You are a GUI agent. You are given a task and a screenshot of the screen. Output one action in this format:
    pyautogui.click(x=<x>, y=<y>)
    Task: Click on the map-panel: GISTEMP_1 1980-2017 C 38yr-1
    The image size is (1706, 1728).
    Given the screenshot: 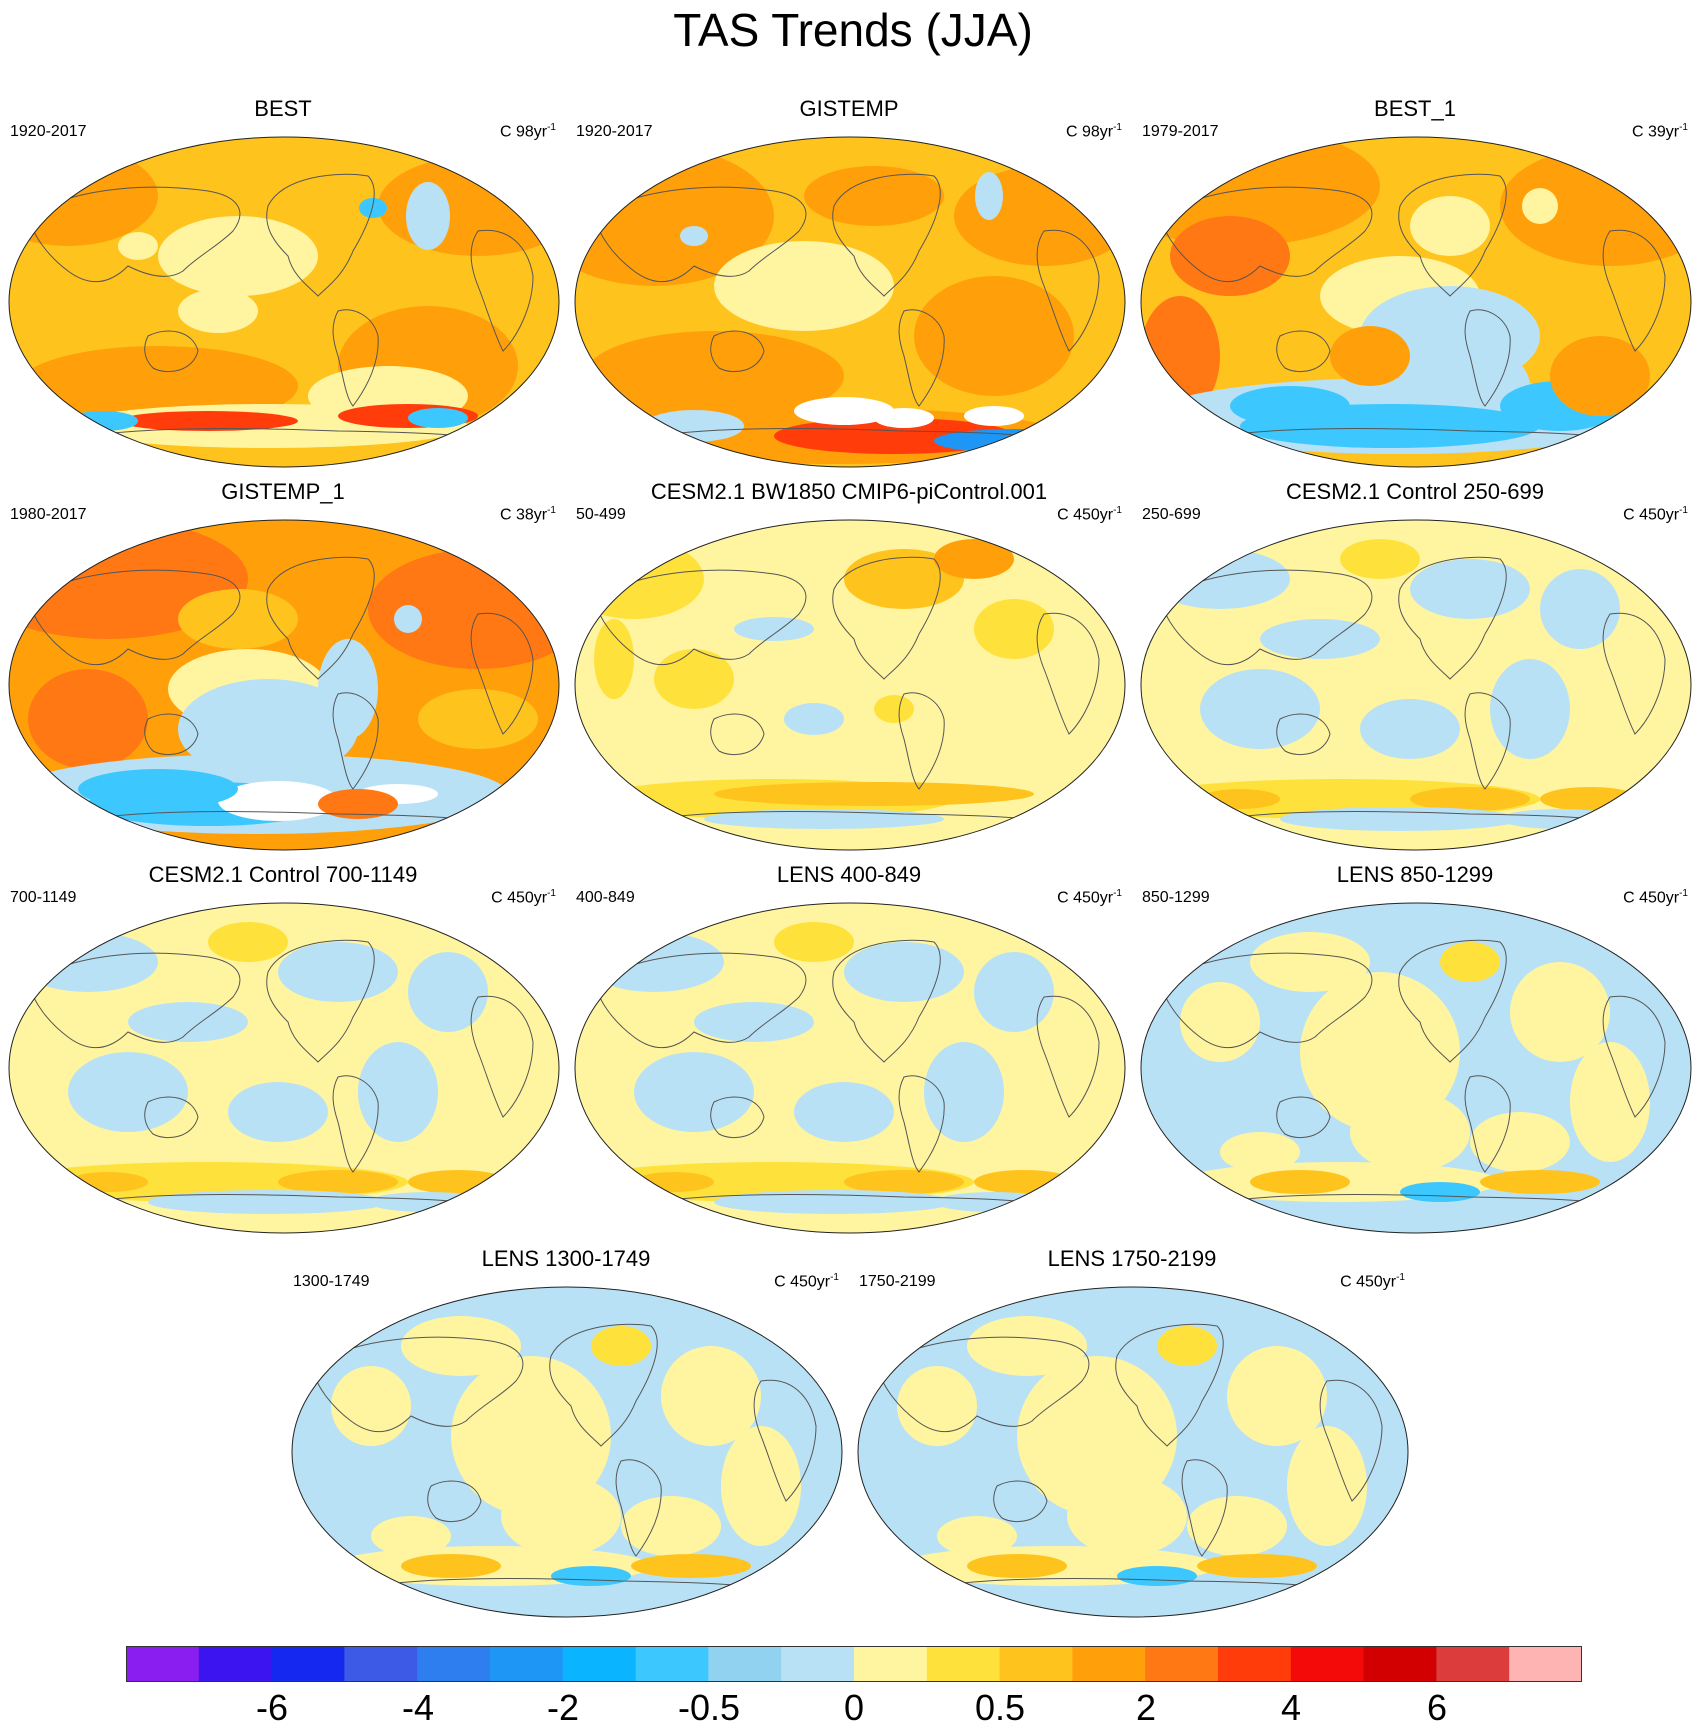 What is the action you would take?
    pyautogui.click(x=283, y=666)
    